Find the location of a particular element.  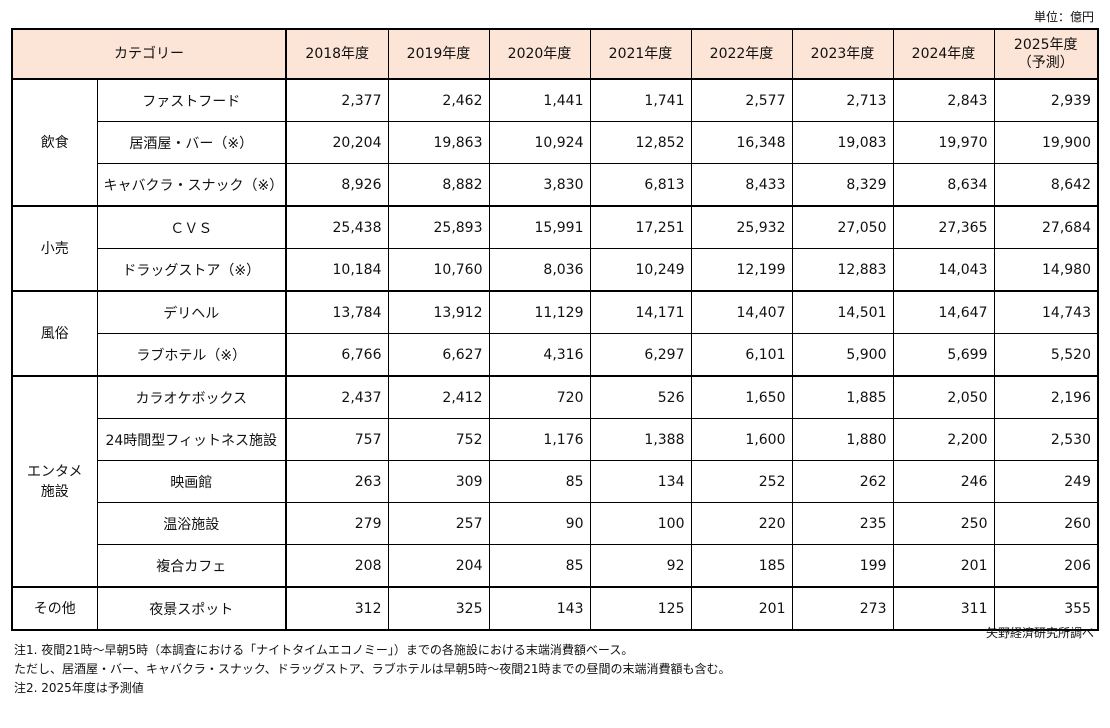

value-cell: 249 is located at coordinates (1046, 481).